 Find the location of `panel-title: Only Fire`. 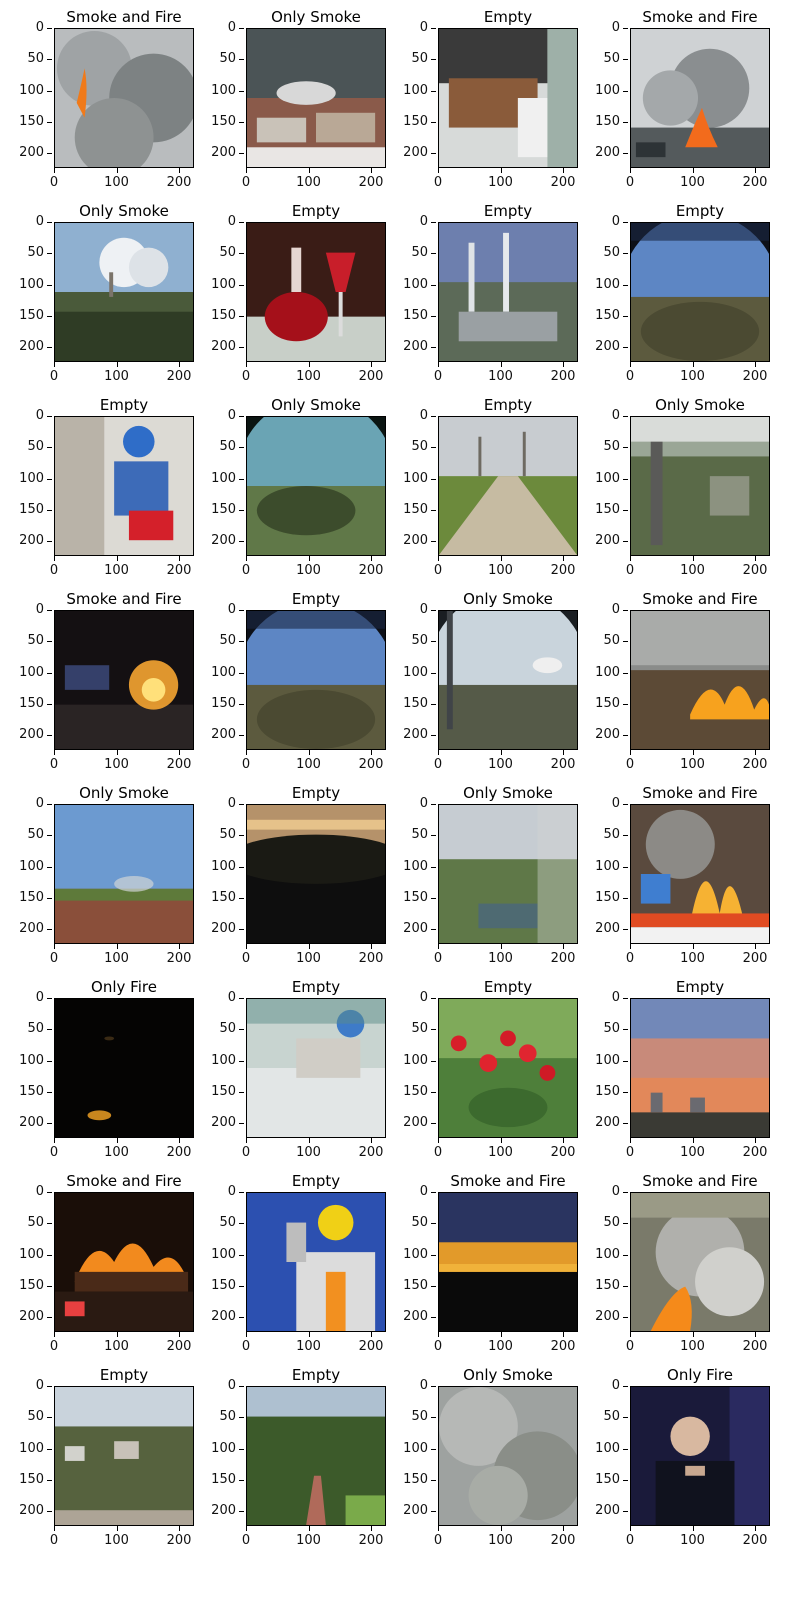

panel-title: Only Fire is located at coordinates (124, 987).